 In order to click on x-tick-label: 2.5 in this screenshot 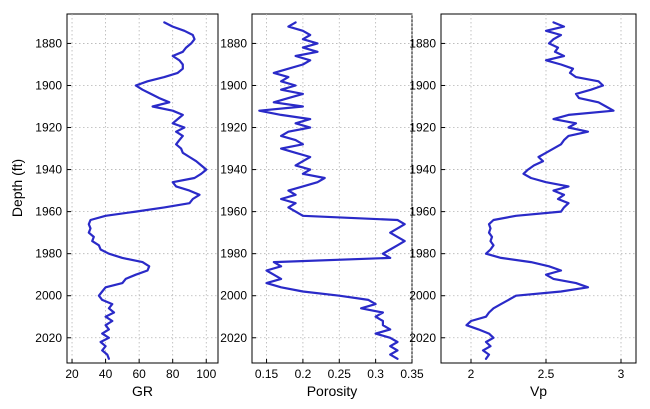, I will do `click(546, 374)`.